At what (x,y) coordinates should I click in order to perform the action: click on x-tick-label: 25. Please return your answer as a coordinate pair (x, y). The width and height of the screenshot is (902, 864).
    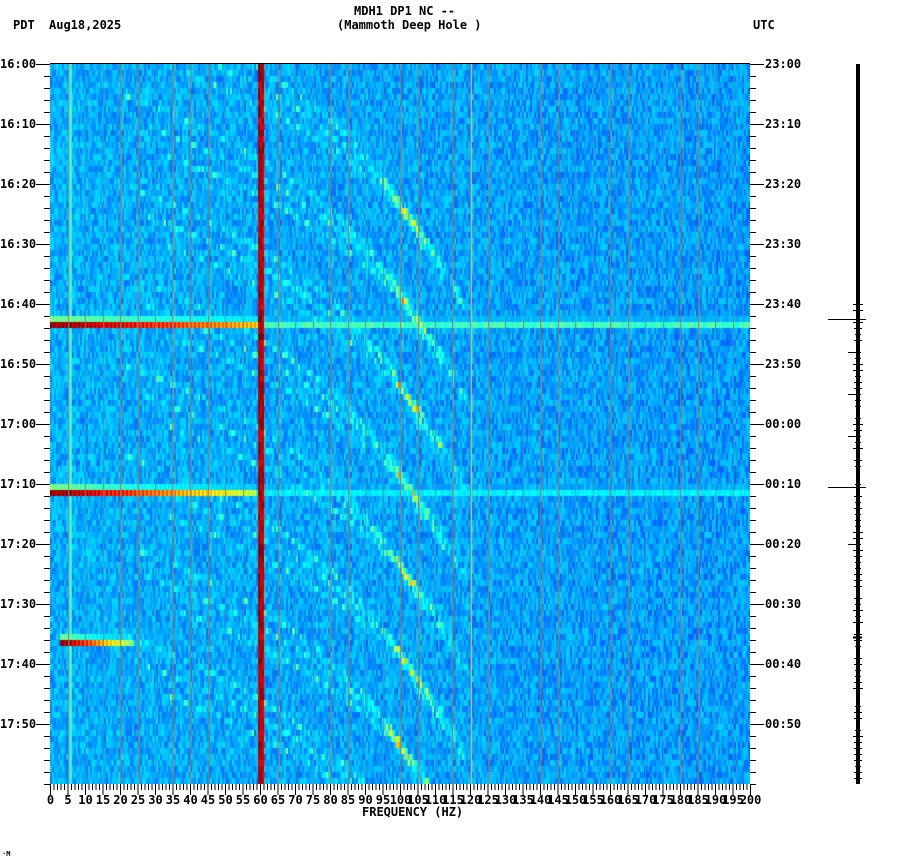
    Looking at the image, I should click on (138, 800).